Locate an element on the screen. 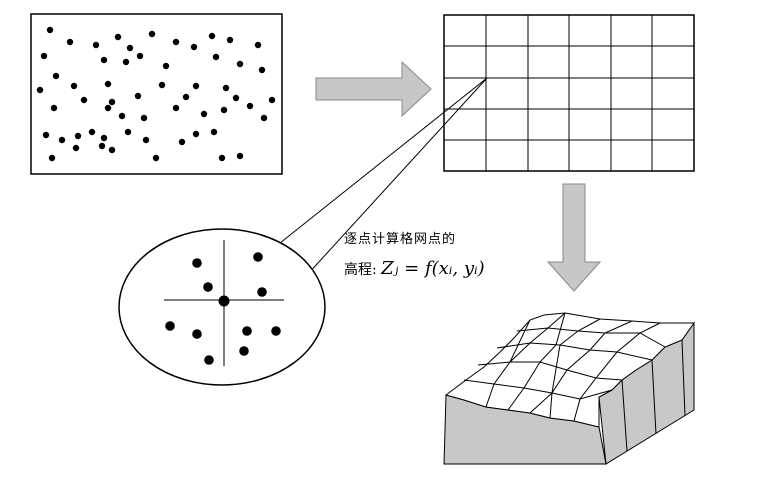 This screenshot has width=759, height=488. caption-line-1: 逐点计算格网点的 is located at coordinates (400, 239).